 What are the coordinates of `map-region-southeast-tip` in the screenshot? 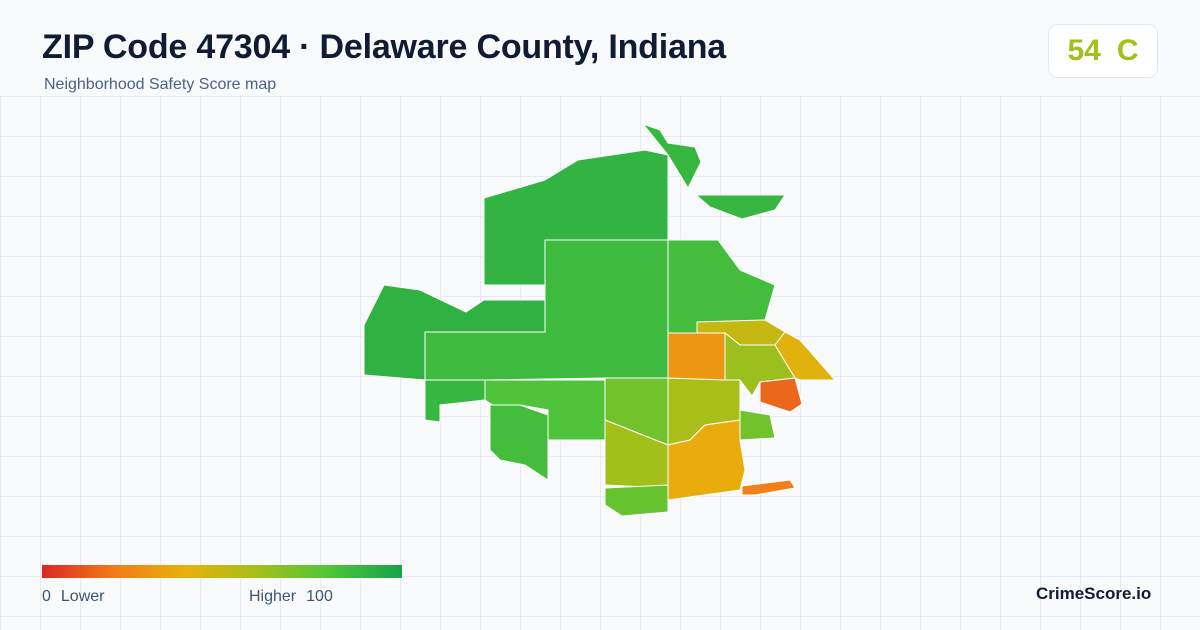 It's located at (768, 487).